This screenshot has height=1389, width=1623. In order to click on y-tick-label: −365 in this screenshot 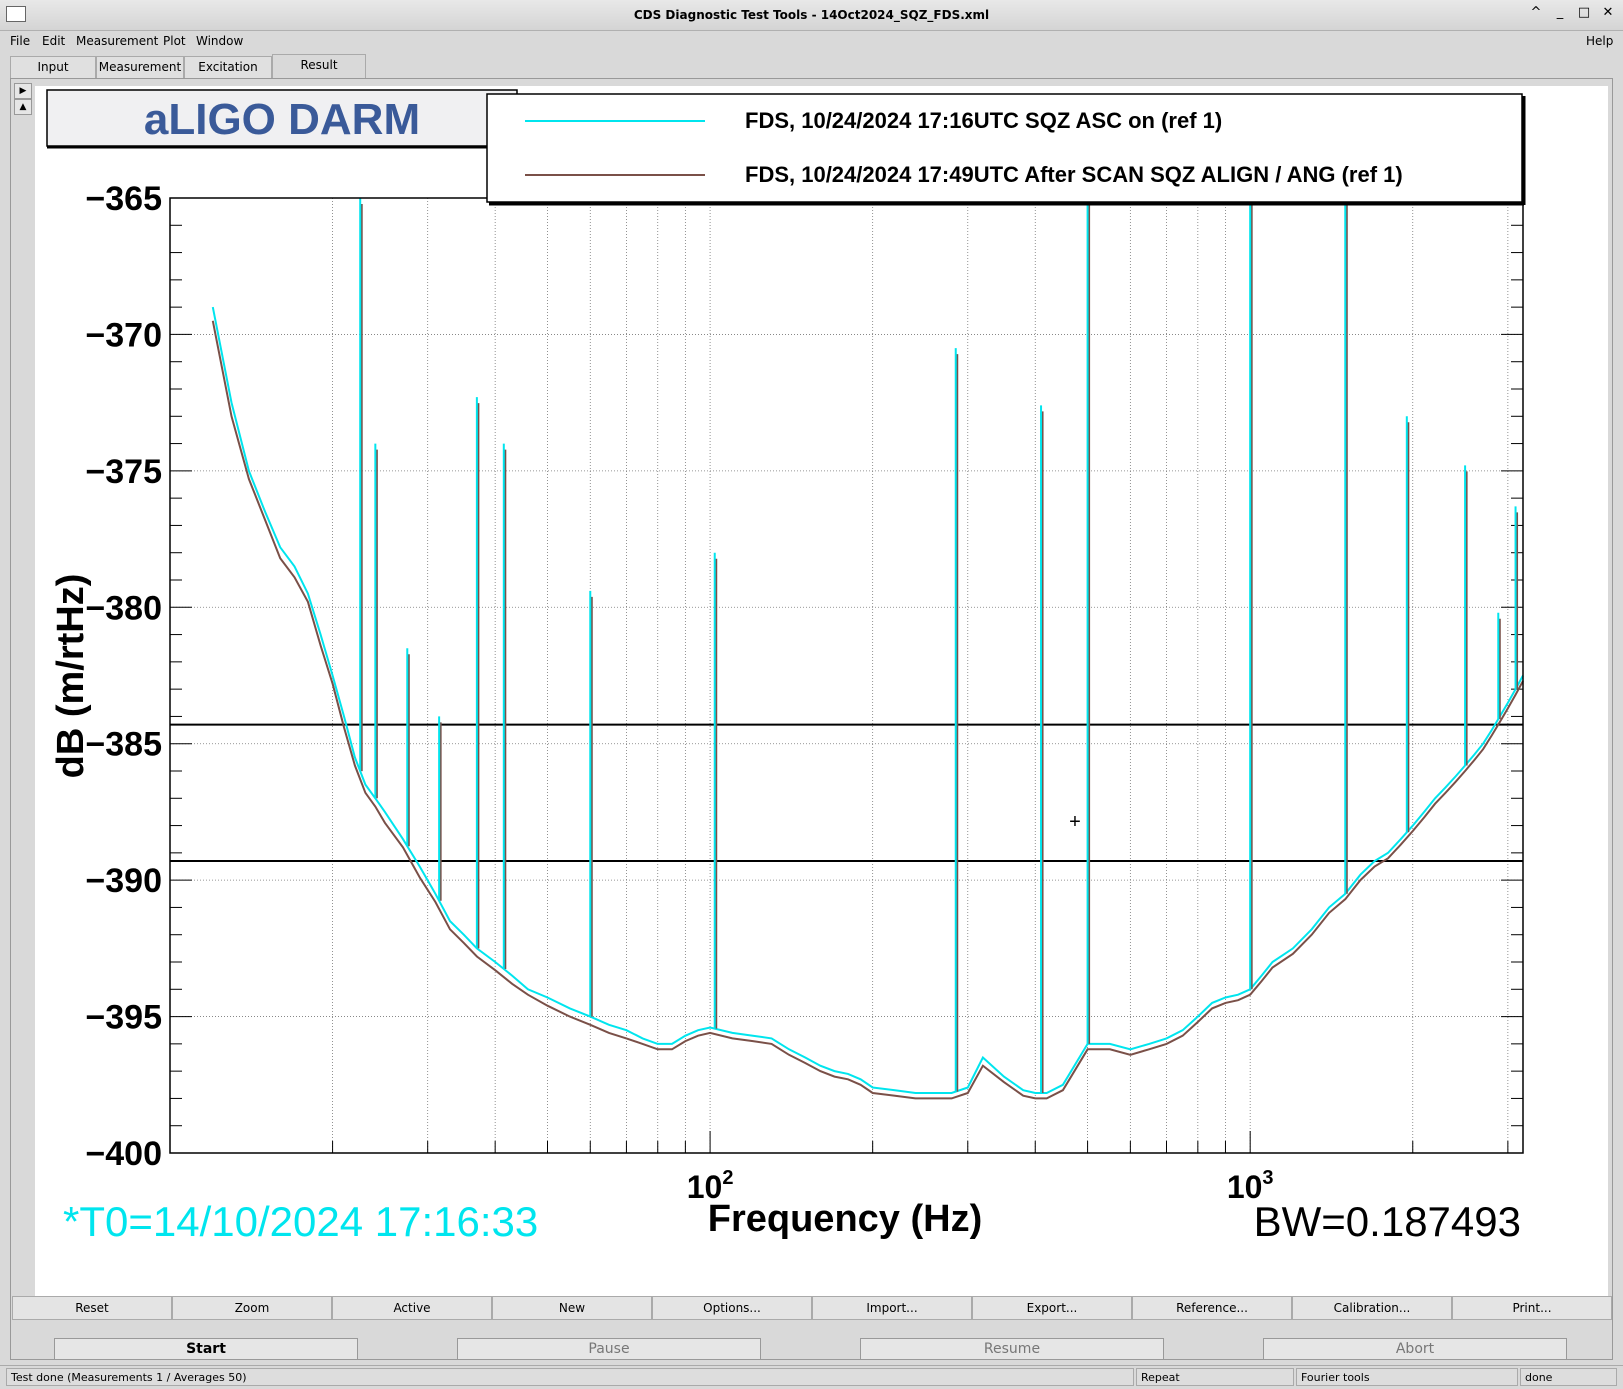, I will do `click(123, 199)`.